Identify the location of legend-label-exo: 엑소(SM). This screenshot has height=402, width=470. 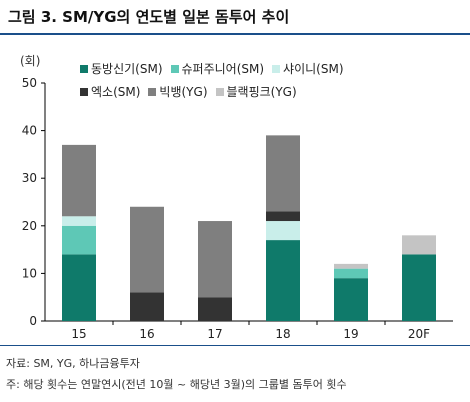
(116, 92).